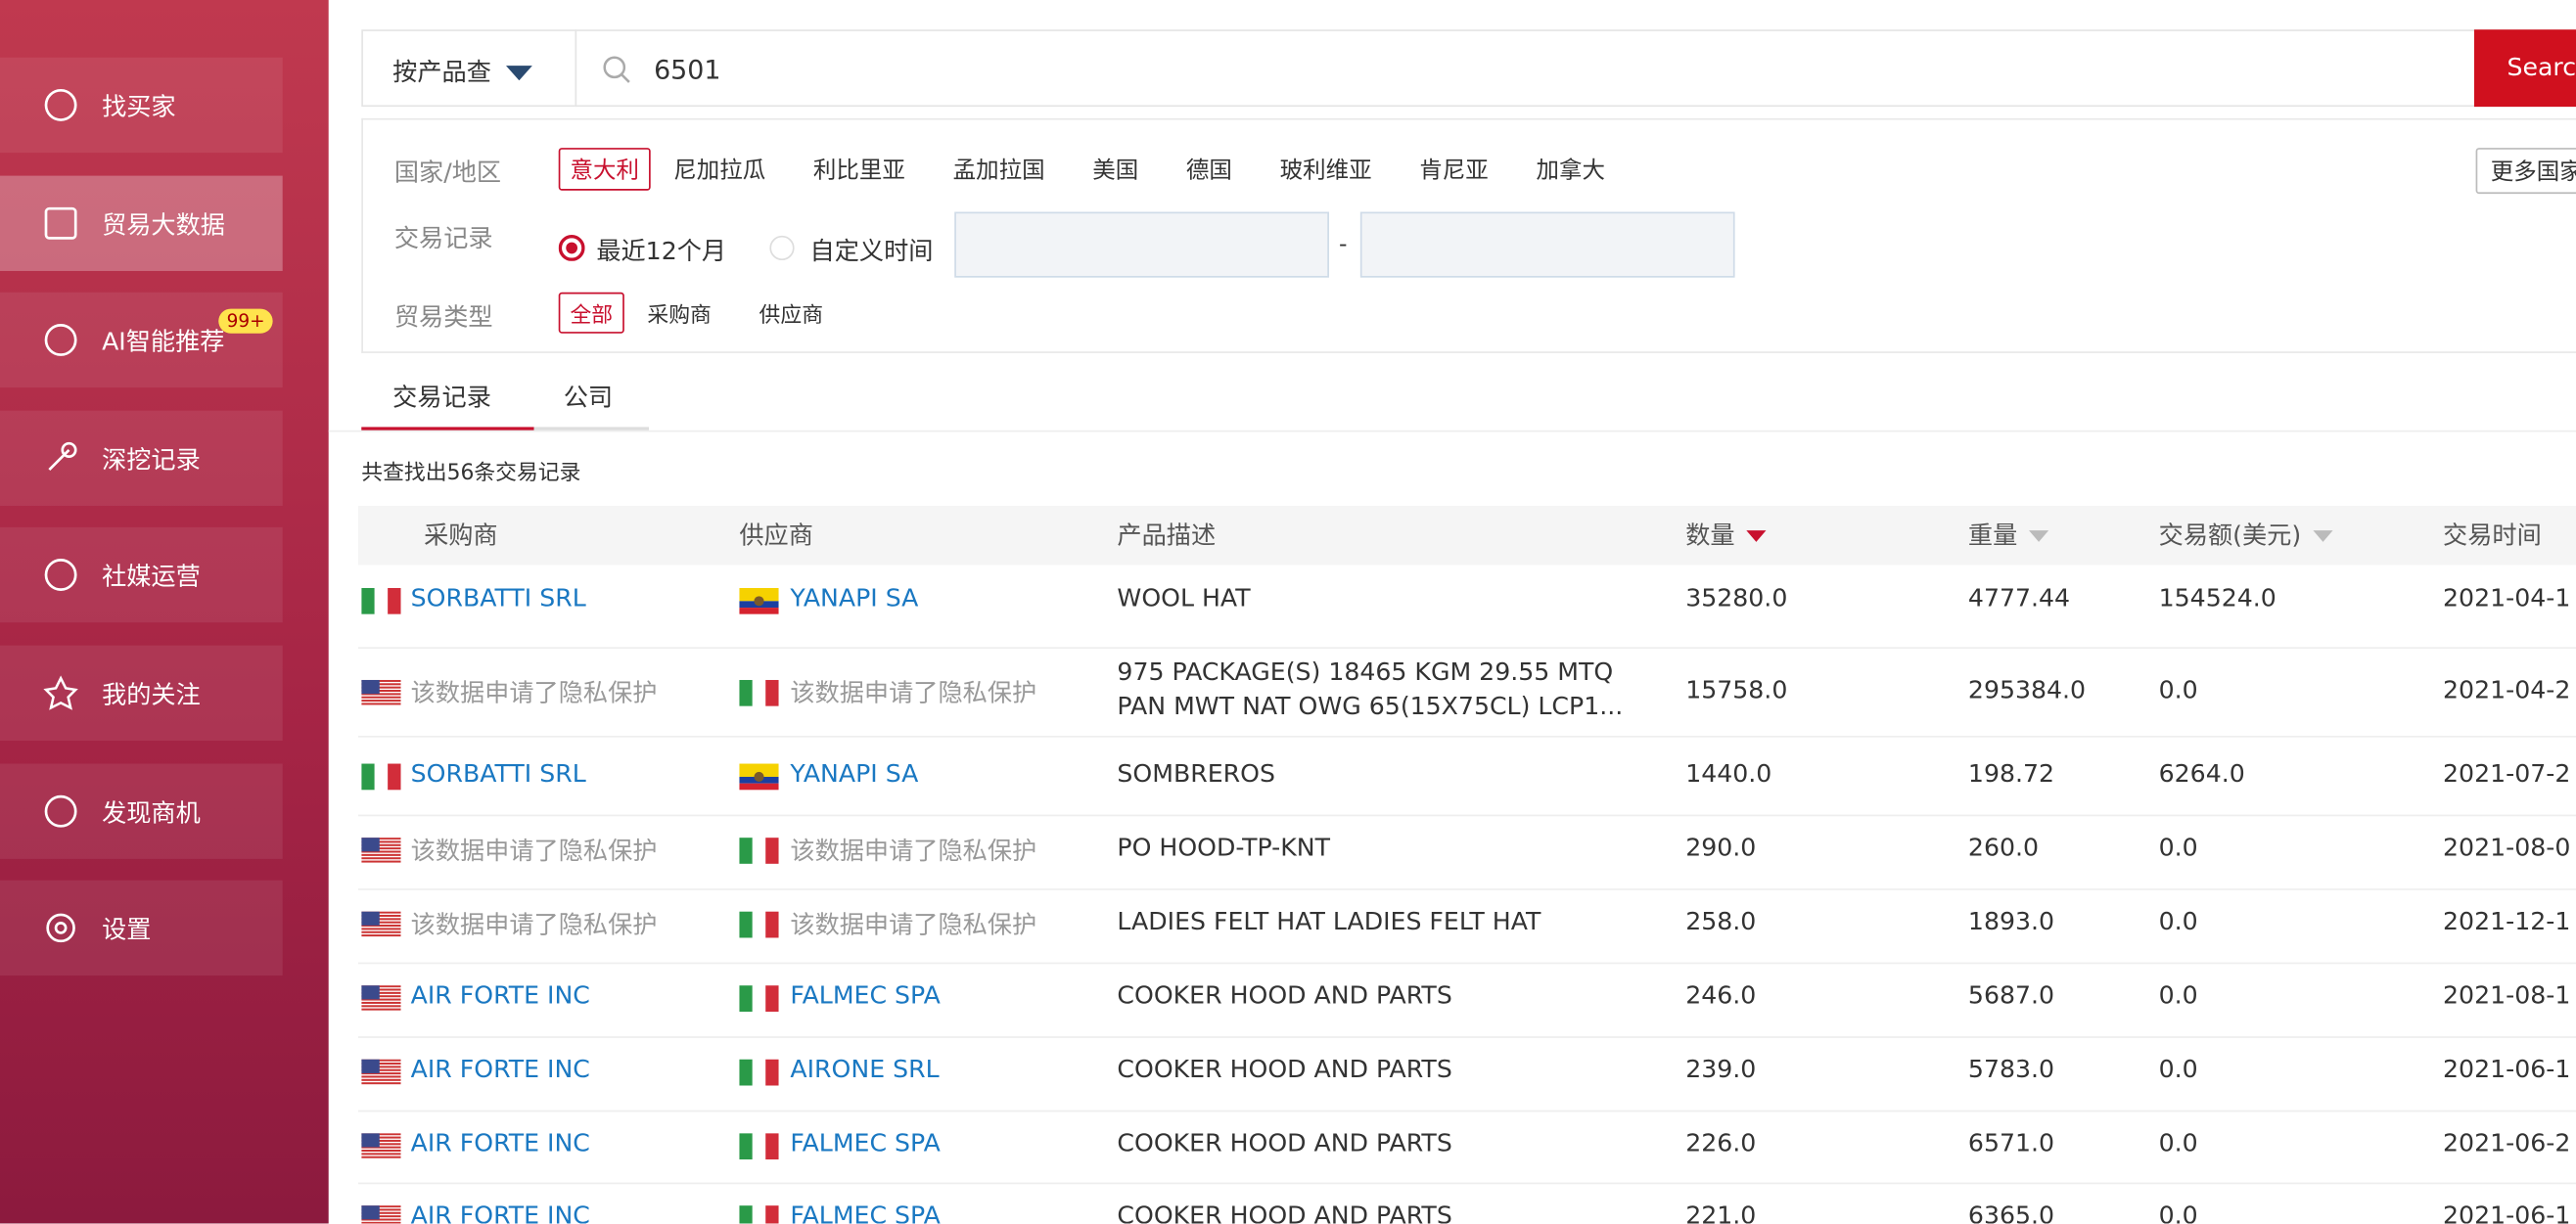 This screenshot has height=1224, width=2576. Describe the element at coordinates (141, 693) in the screenshot. I see `nav-item: 我的关注` at that location.